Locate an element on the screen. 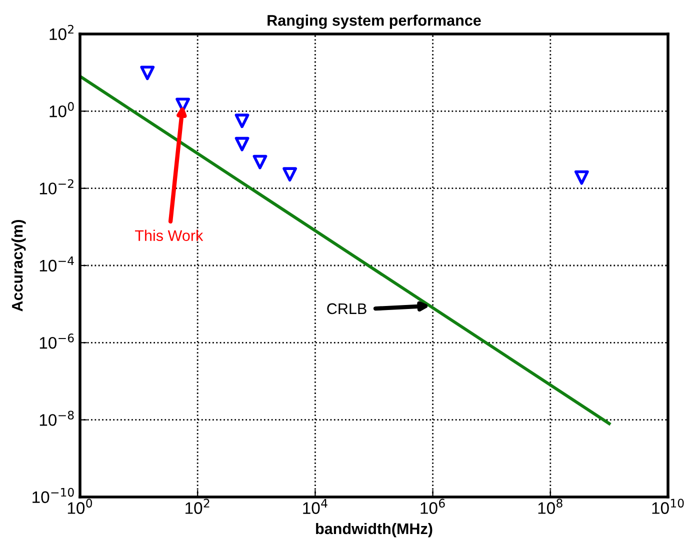 Image resolution: width=686 pixels, height=554 pixels. annotation: This Work is located at coordinates (169, 235).